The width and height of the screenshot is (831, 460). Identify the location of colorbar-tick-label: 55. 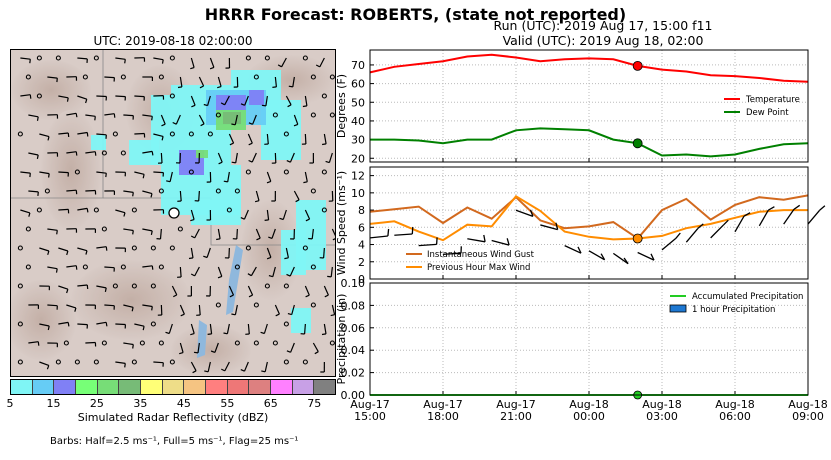
(227, 403).